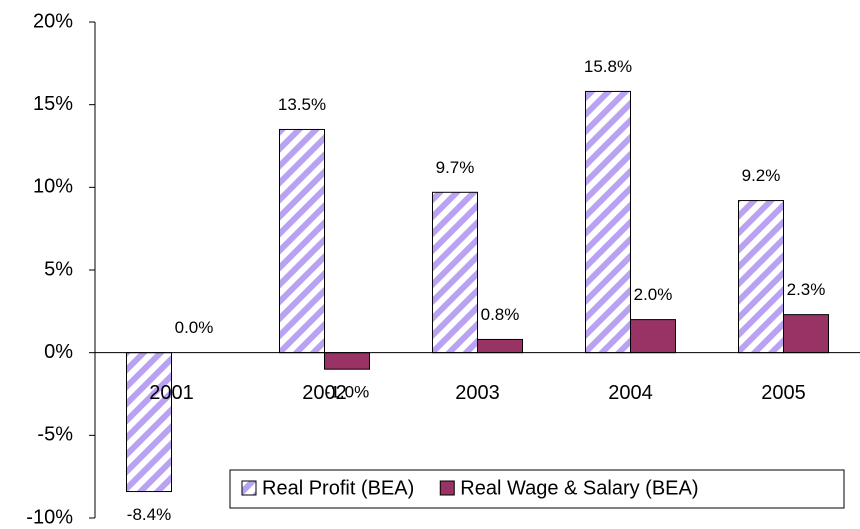 This screenshot has width=860, height=529. I want to click on x-tick-label: 2005, so click(783, 393).